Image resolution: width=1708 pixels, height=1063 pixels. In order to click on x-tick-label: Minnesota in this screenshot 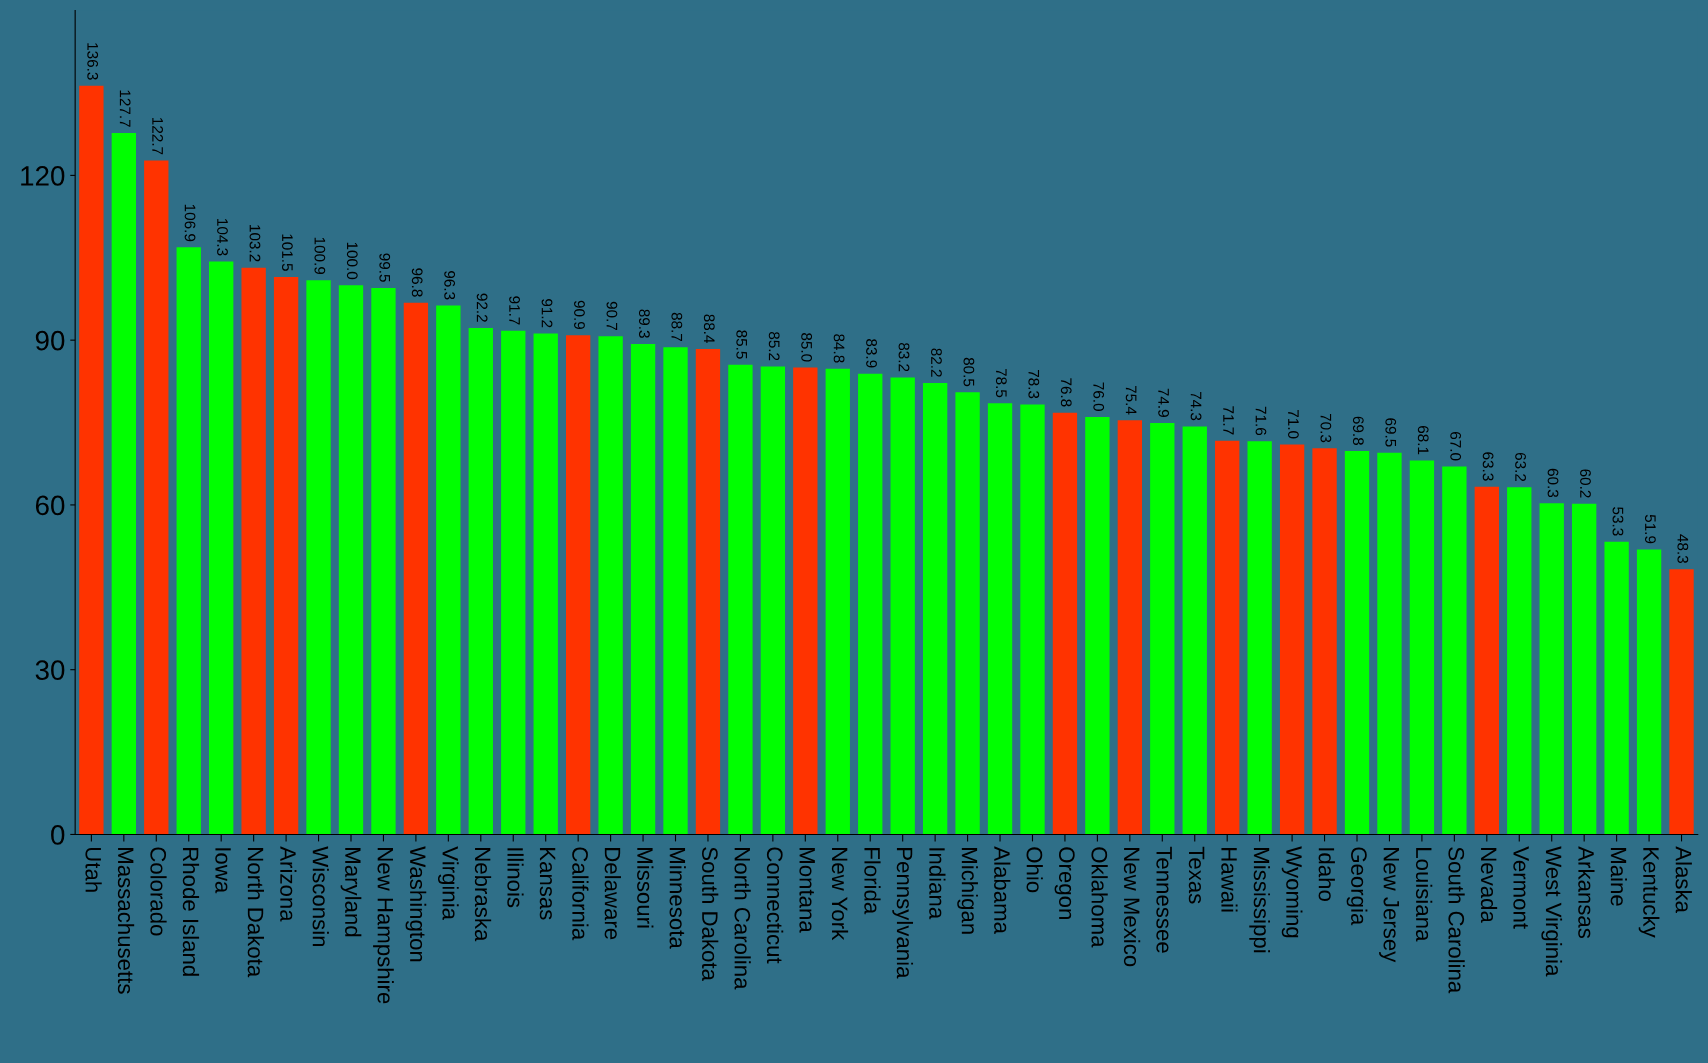, I will do `click(677, 898)`.